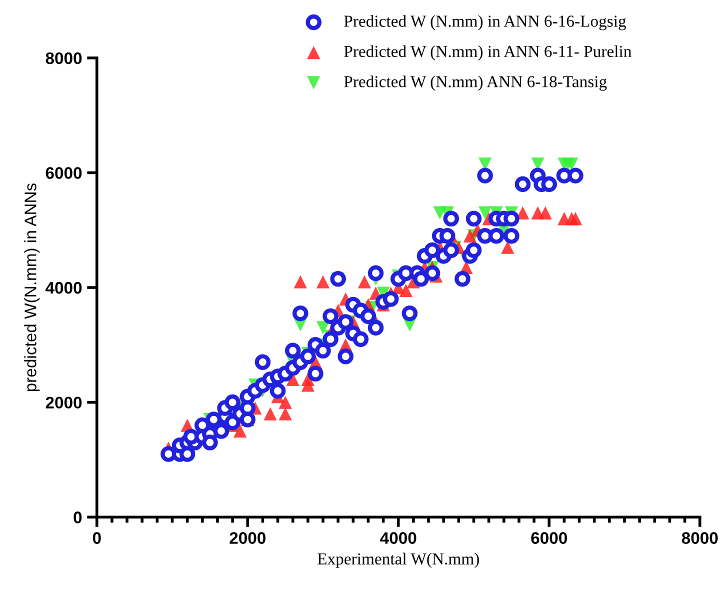 The height and width of the screenshot is (591, 723). What do you see at coordinates (485, 22) in the screenshot?
I see `legend-label: Predicted W (N.mm) in ANN 6-16-Logsig` at bounding box center [485, 22].